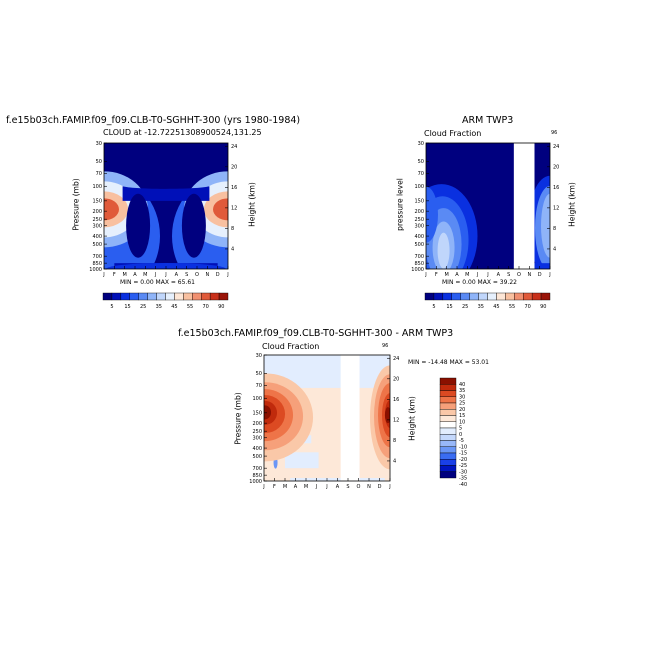  I want to click on model-xtick-label-6: J, so click(165, 275).